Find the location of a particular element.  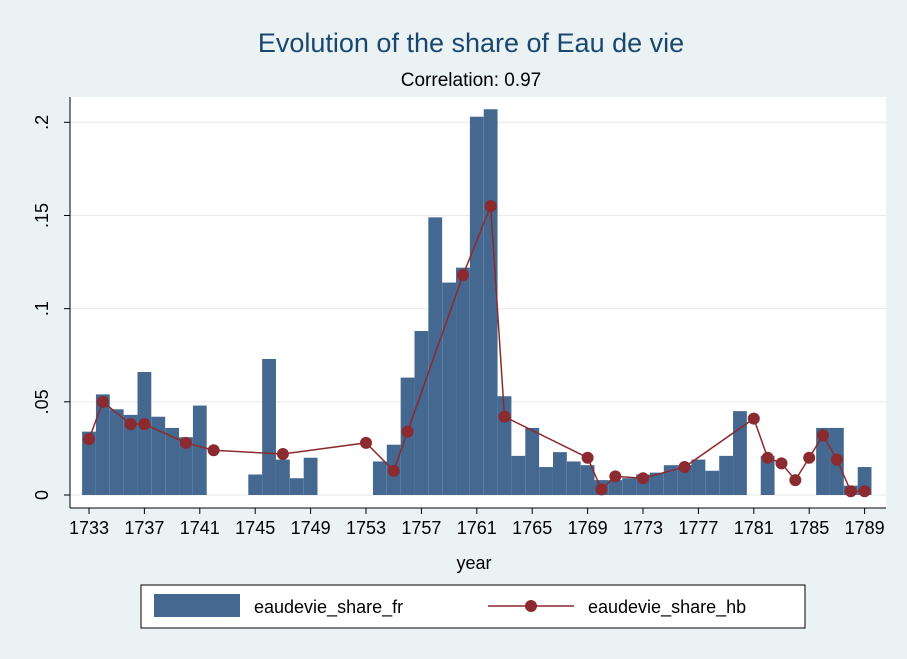

y-tick-label: .1 is located at coordinates (42, 308).